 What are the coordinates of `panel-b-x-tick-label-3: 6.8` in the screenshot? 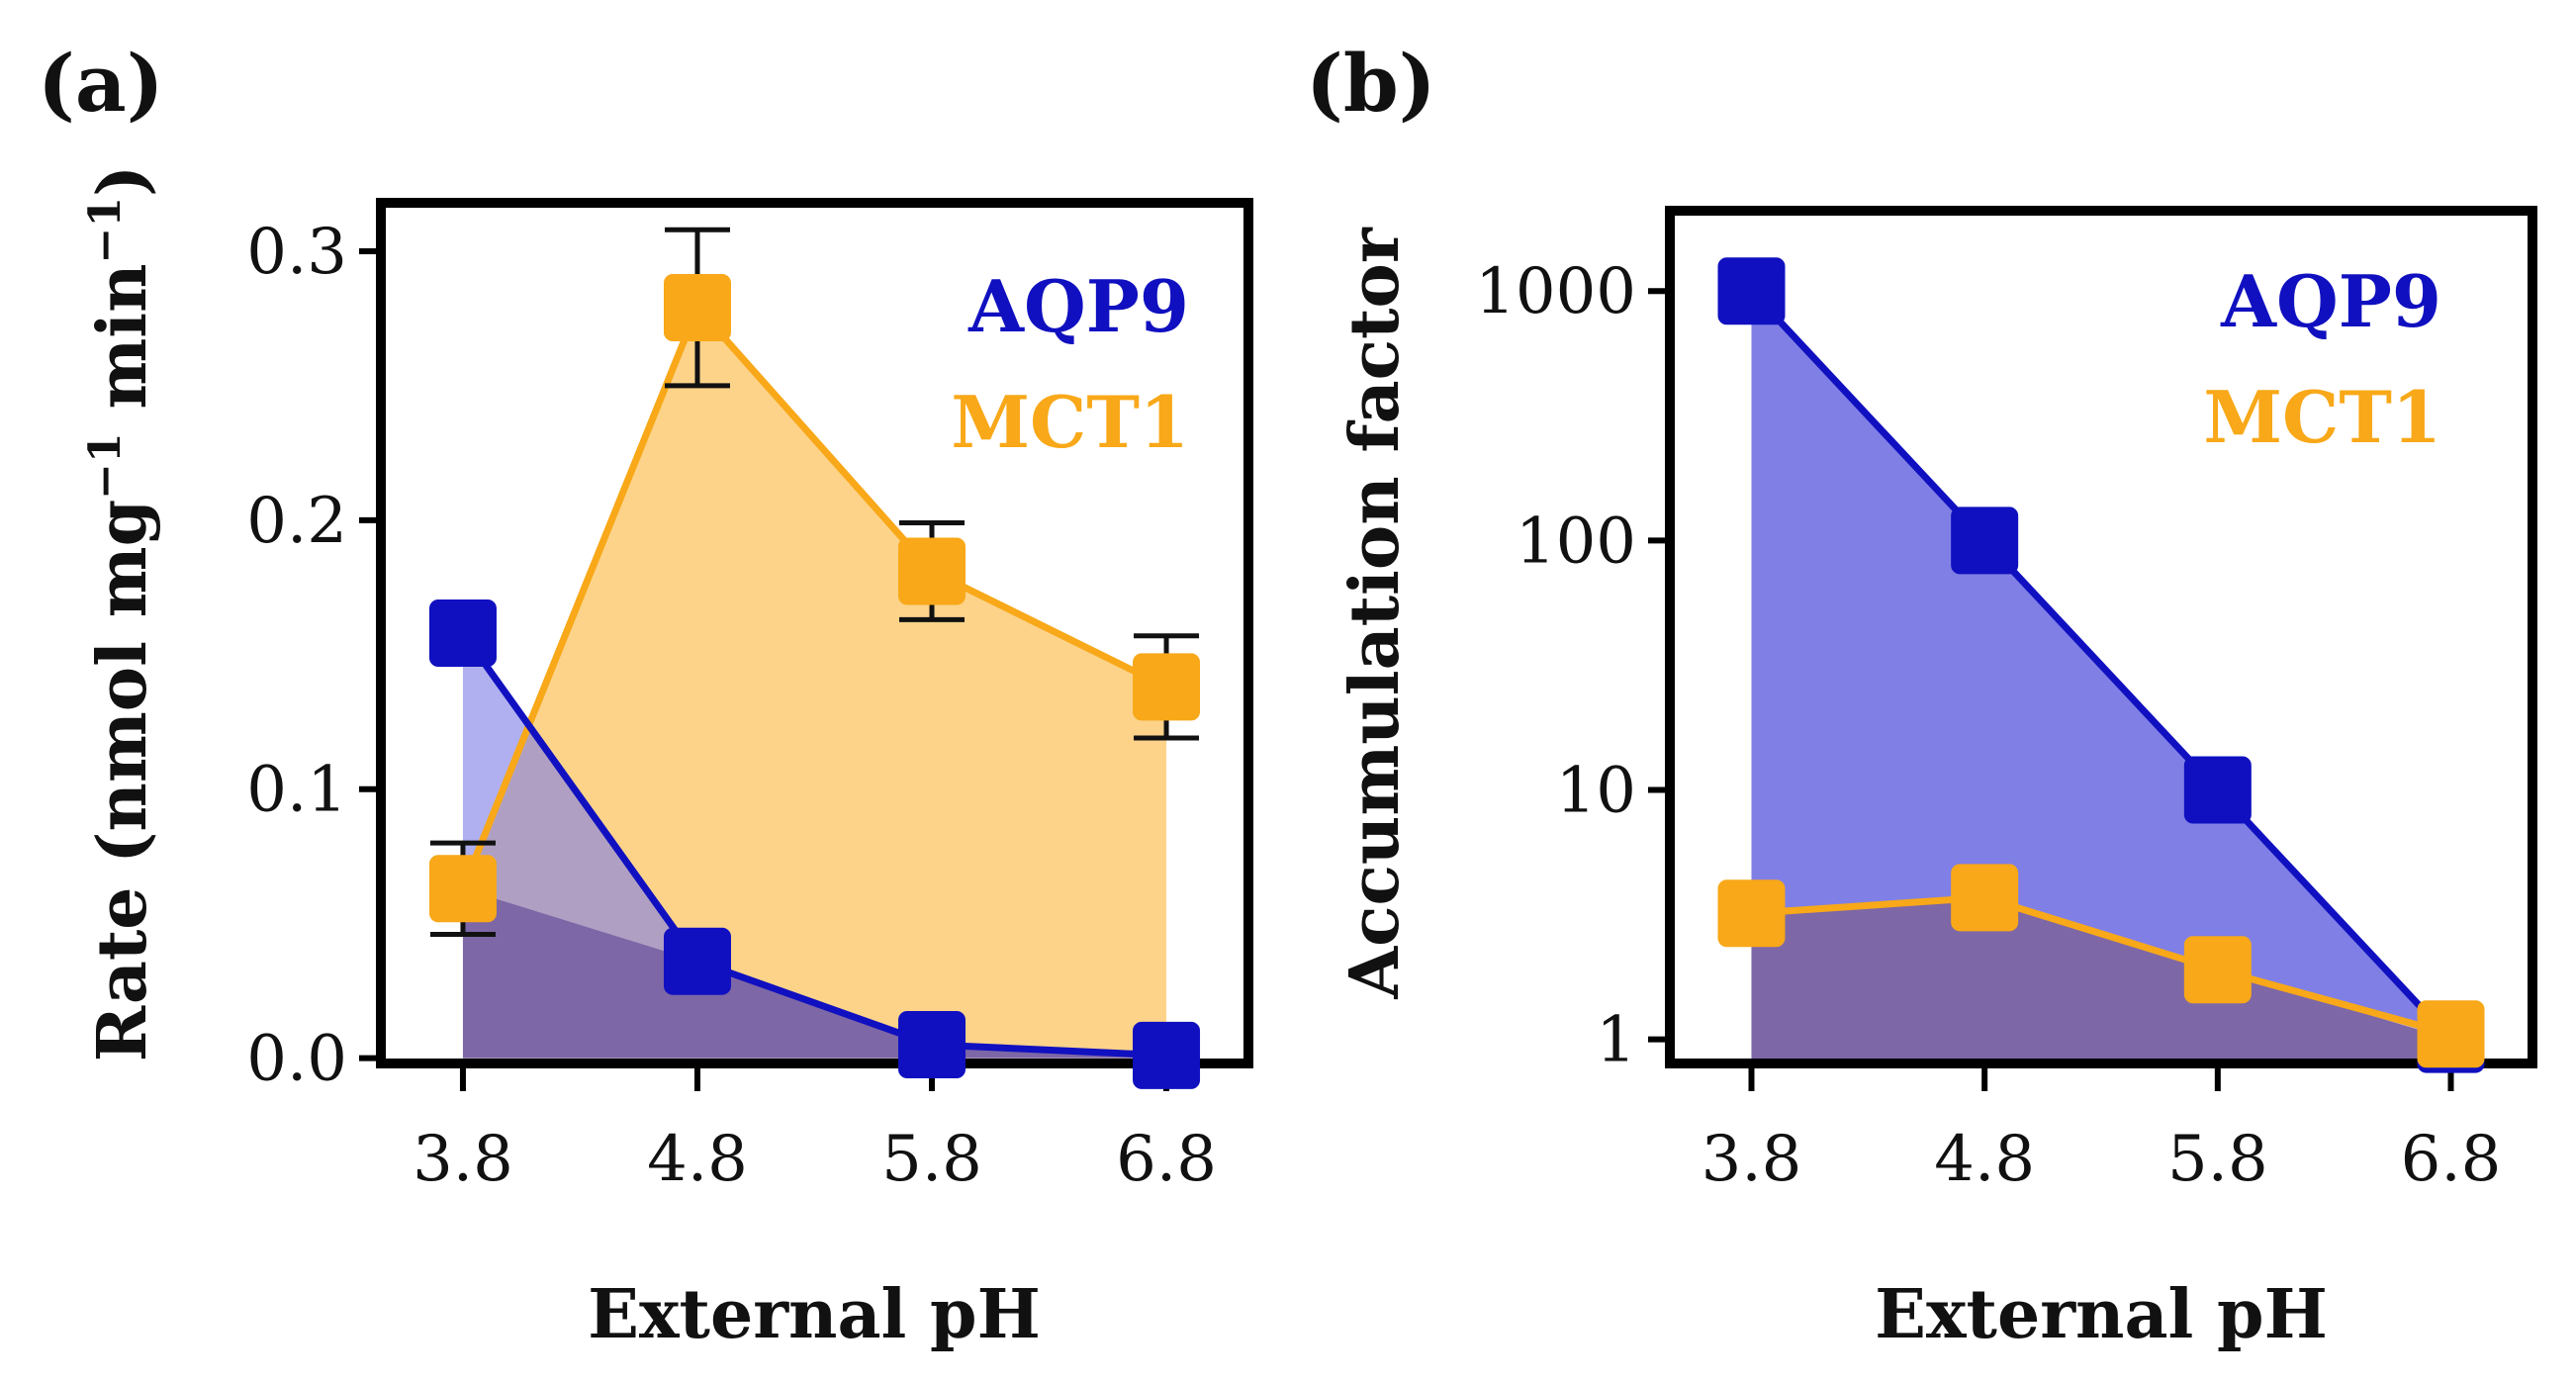 It's located at (2451, 1159).